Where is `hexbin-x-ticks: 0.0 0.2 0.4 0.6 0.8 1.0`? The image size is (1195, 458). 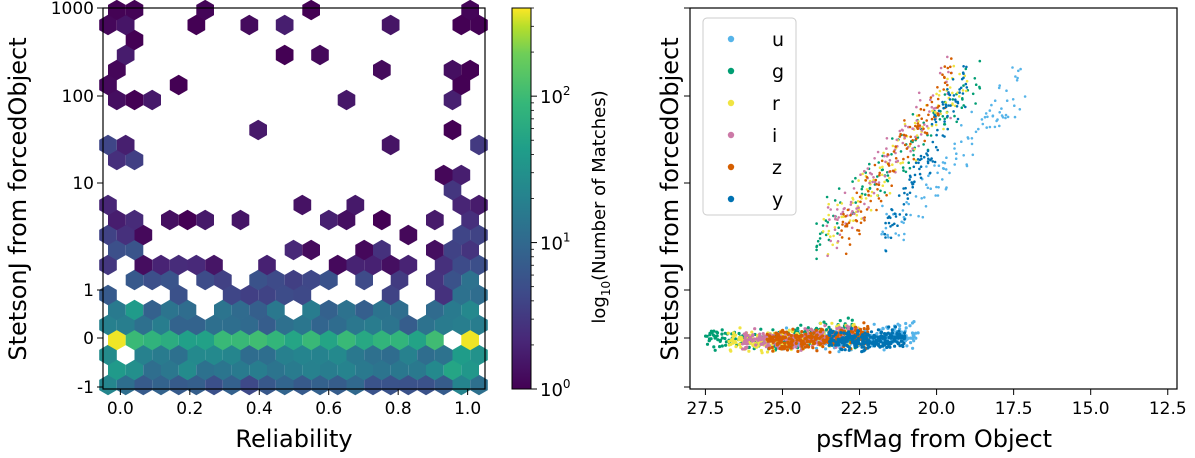
hexbin-x-ticks: 0.0 0.2 0.4 0.6 0.8 1.0 is located at coordinates (294, 404).